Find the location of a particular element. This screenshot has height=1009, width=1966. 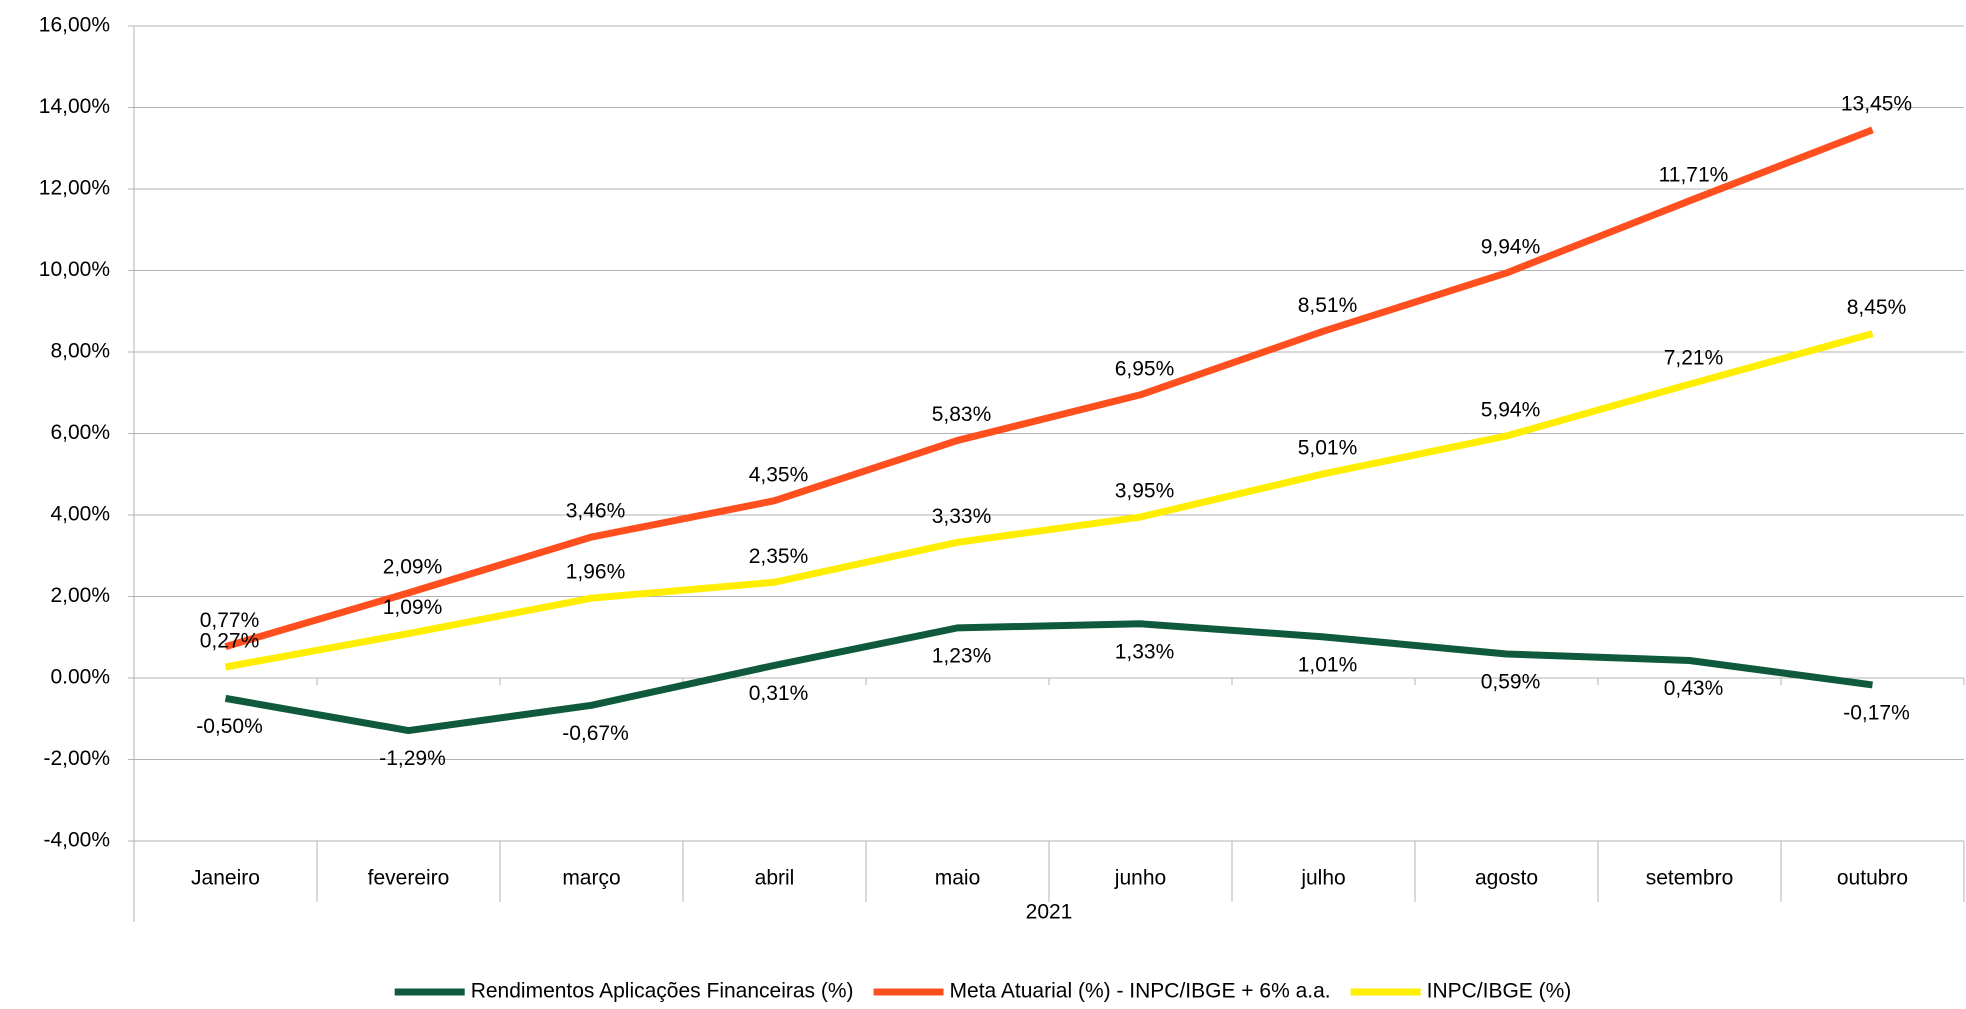

data-label: 1,01% is located at coordinates (1328, 664).